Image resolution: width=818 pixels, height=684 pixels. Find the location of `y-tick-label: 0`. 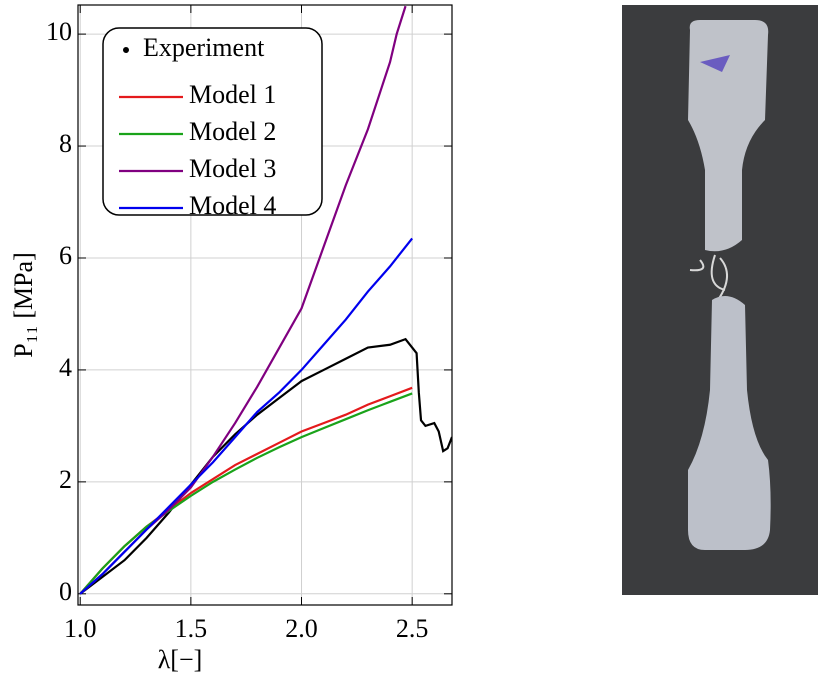

y-tick-label: 0 is located at coordinates (65, 591).